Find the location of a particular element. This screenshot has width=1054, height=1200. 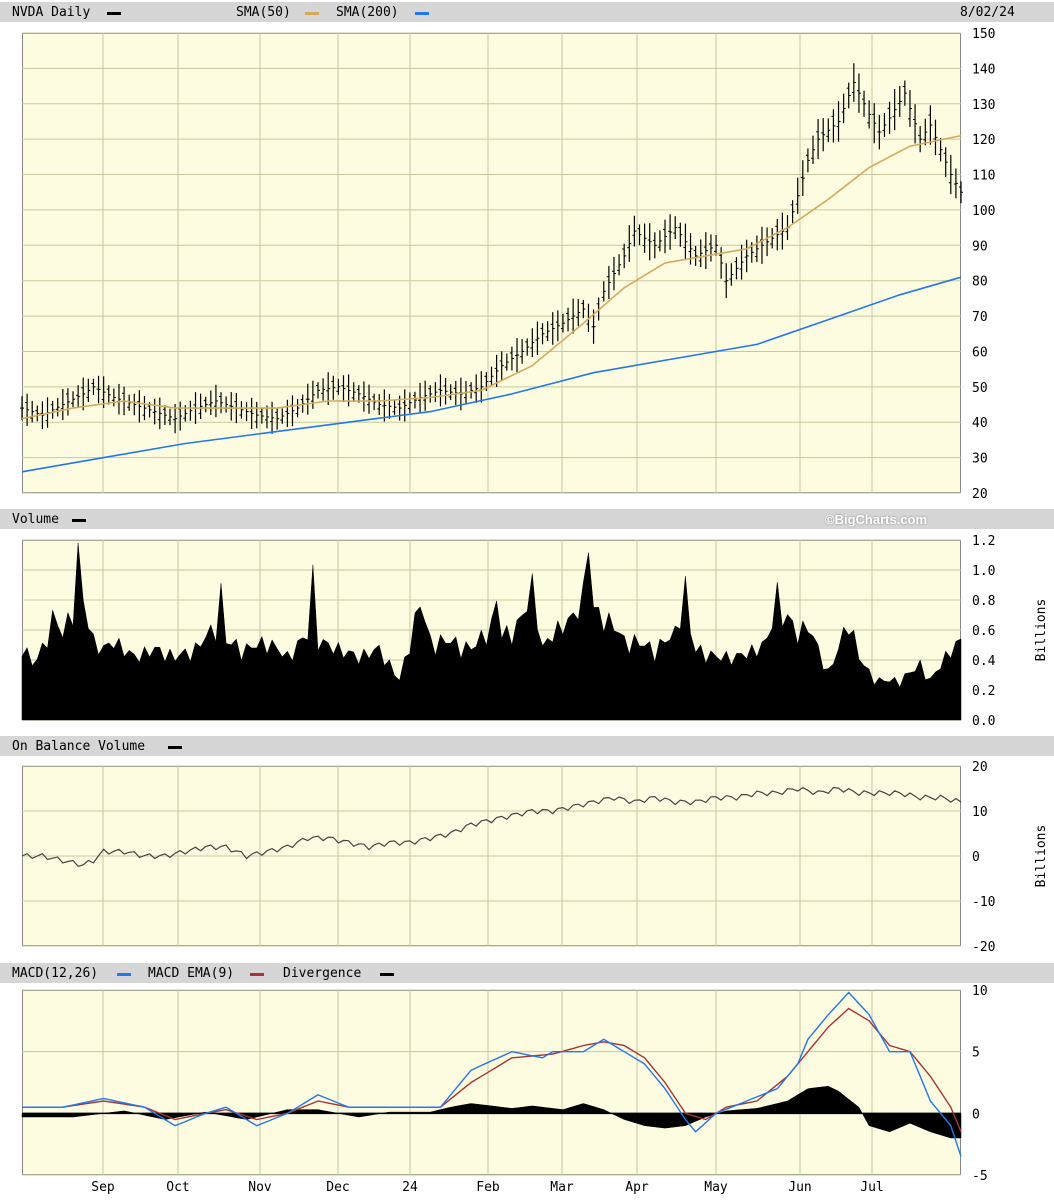

y-tick-label: 5 is located at coordinates (976, 1053).